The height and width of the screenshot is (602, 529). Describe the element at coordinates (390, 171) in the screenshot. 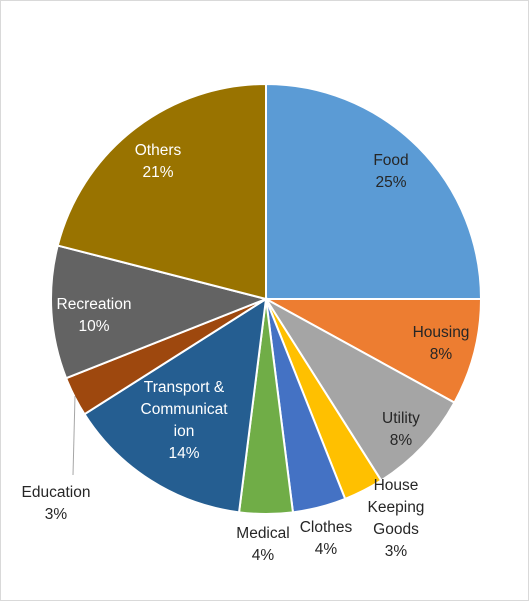

I see `data-label-food: Food 25%` at that location.